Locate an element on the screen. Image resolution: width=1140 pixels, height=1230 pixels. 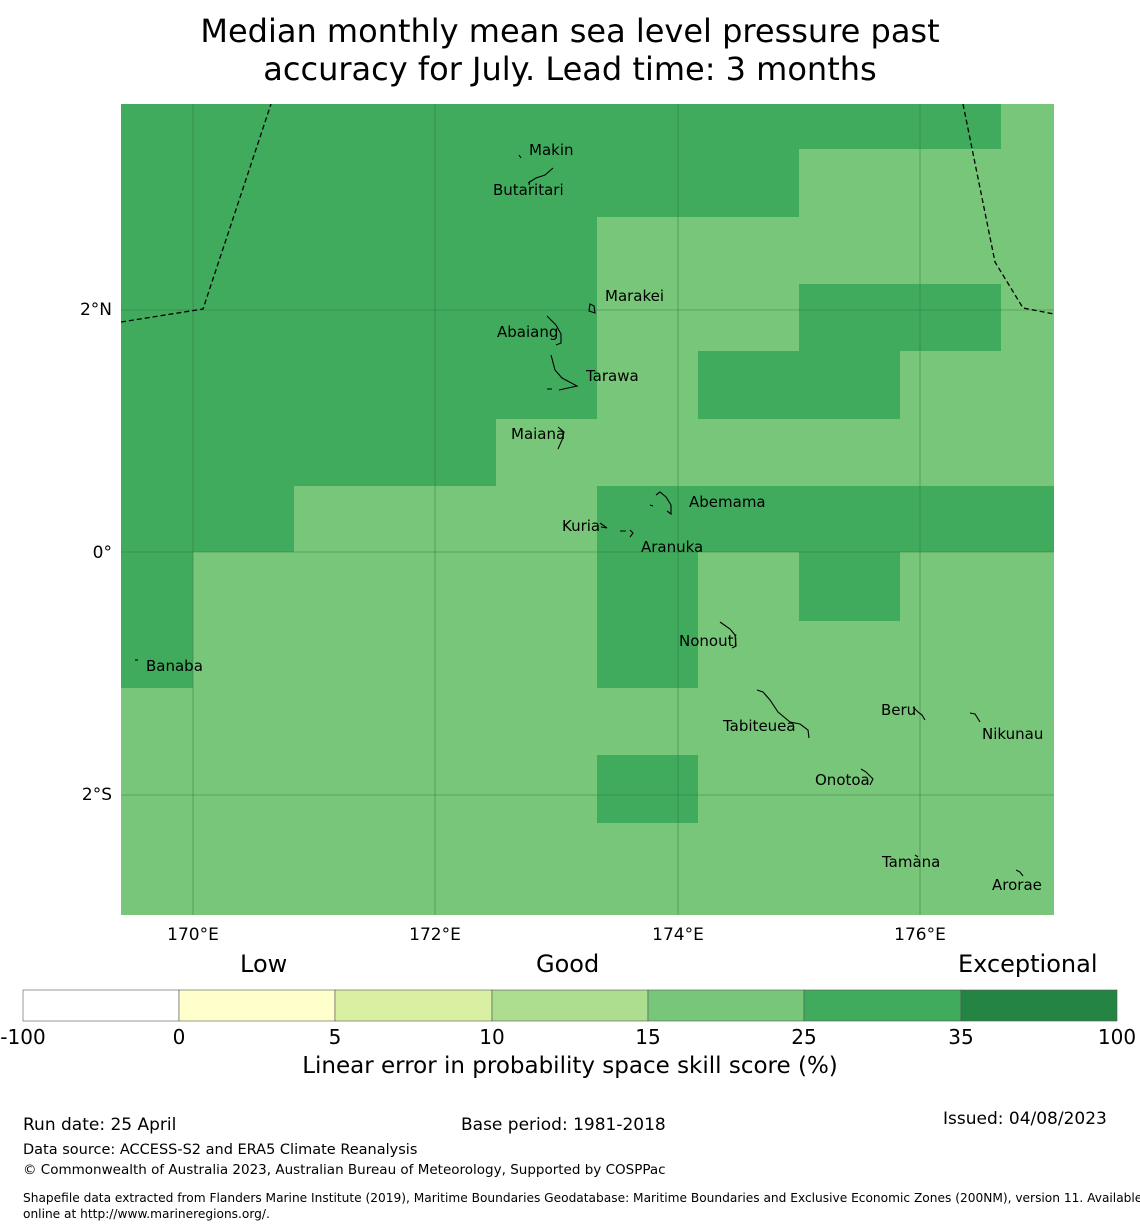
island-label-tarawa: Tarawa is located at coordinates (612, 376).